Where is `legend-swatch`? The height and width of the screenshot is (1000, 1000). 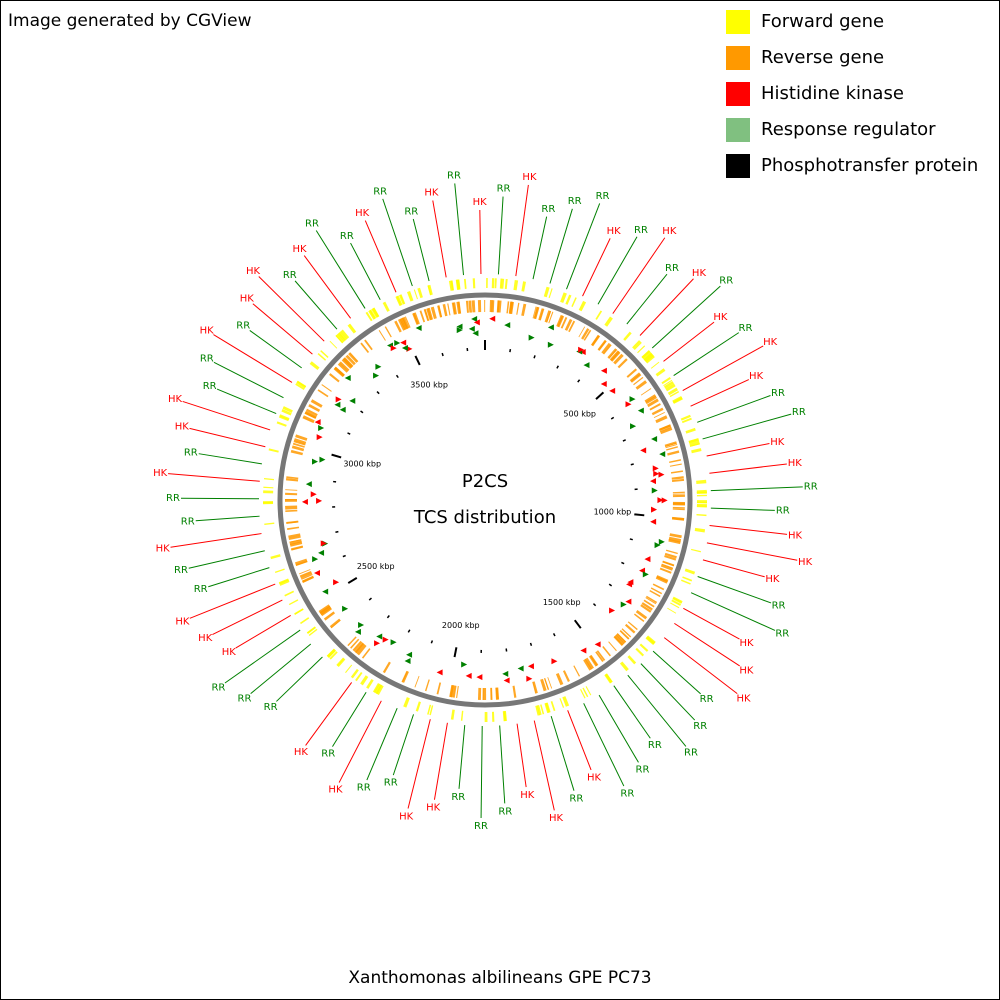
legend-swatch is located at coordinates (738, 58).